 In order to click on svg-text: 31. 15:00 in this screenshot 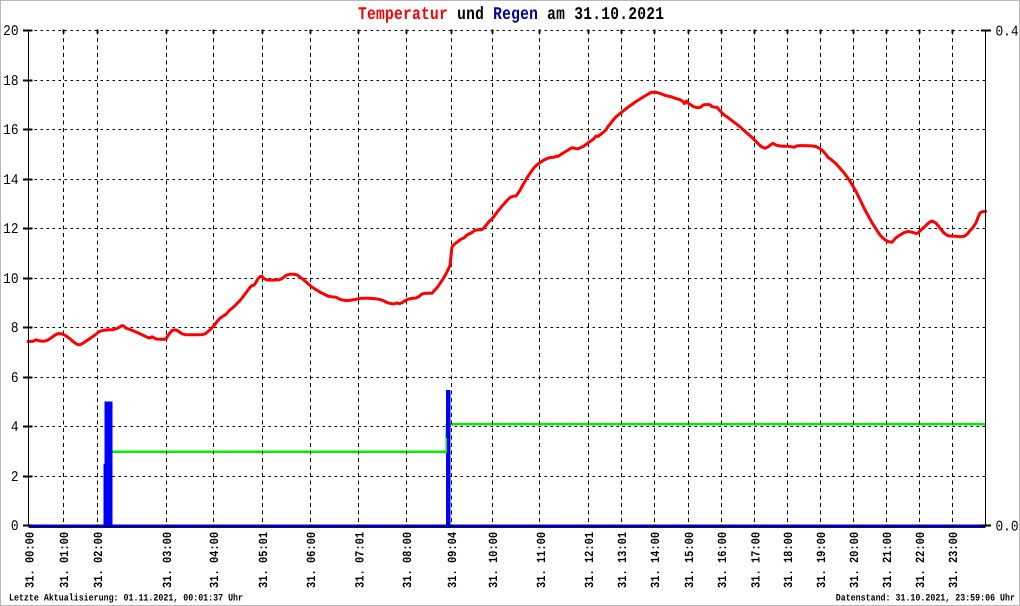, I will do `click(691, 560)`.